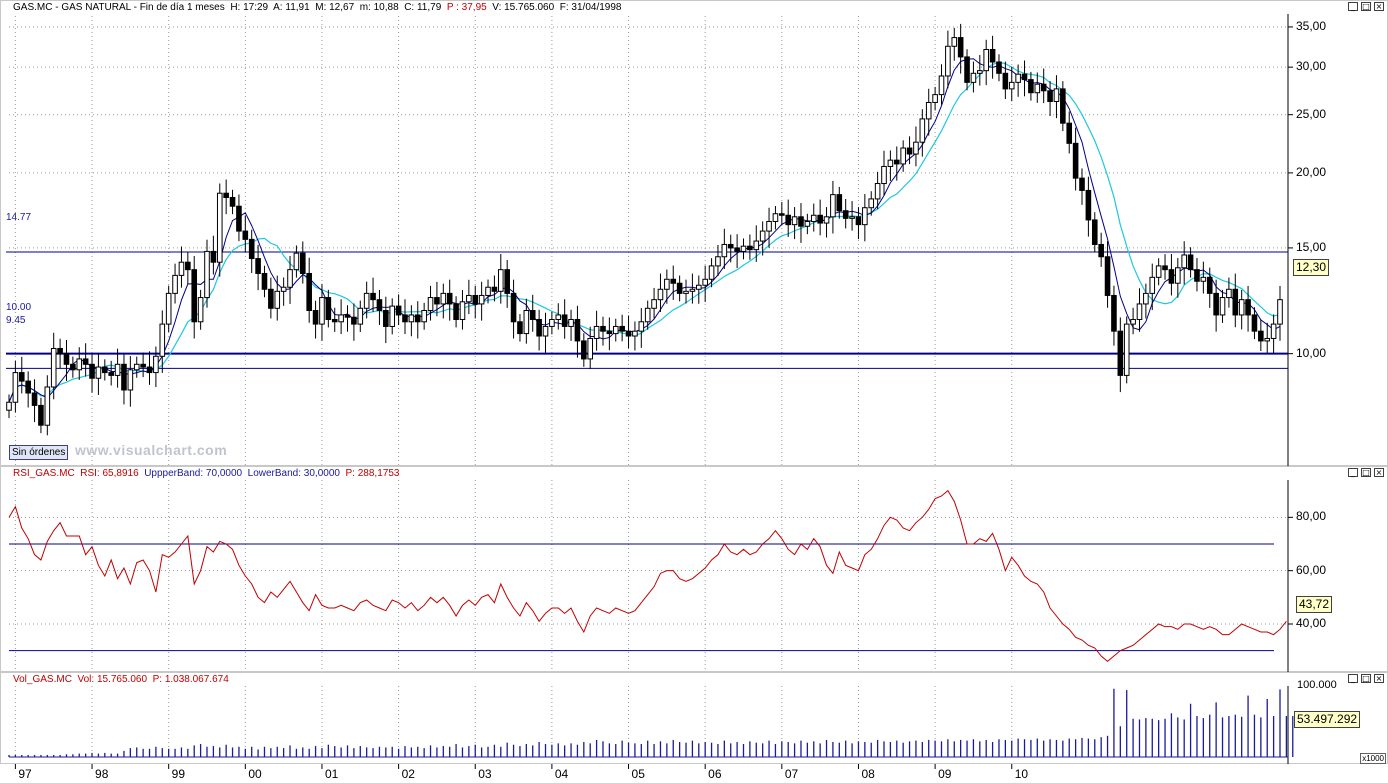 The image size is (1388, 783). What do you see at coordinates (378, 473) in the screenshot?
I see `rsi-p-value: 288,1753` at bounding box center [378, 473].